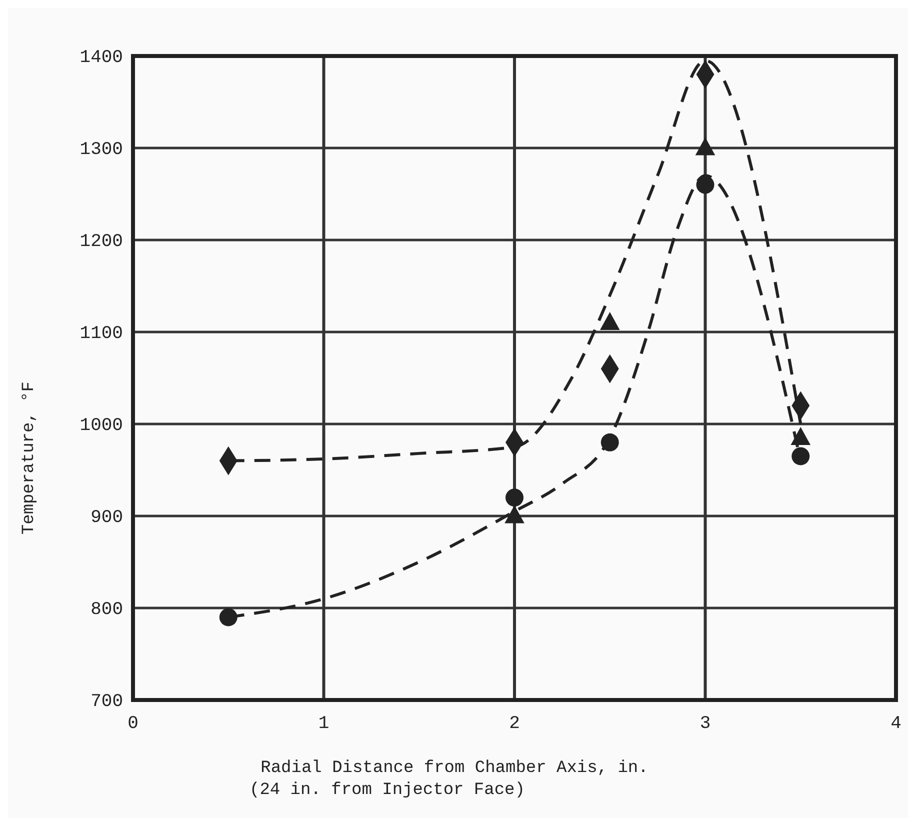  I want to click on x-tick-label: 1, so click(324, 724).